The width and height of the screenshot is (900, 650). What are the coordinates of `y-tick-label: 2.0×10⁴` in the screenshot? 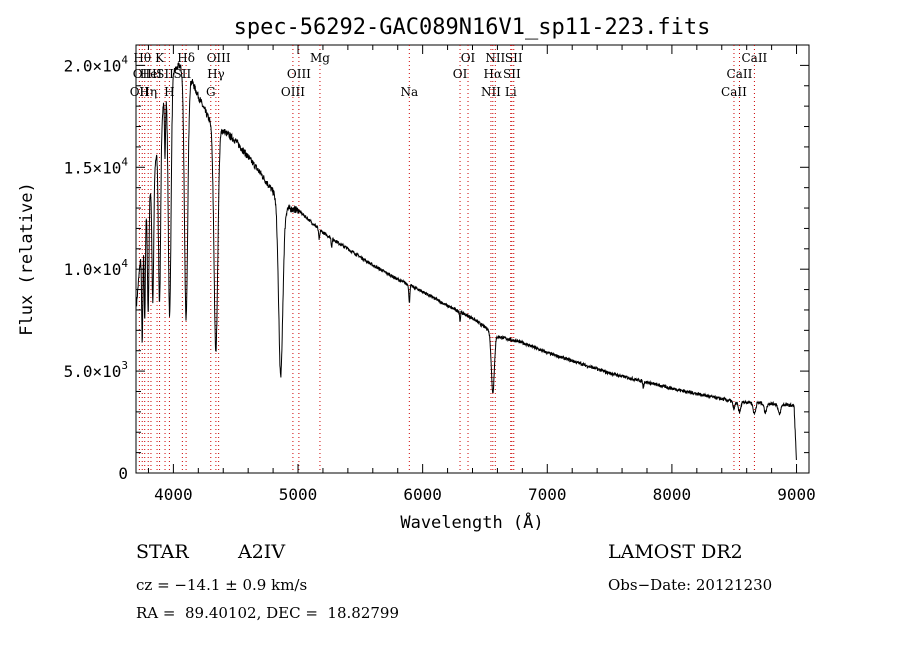 It's located at (96, 64).